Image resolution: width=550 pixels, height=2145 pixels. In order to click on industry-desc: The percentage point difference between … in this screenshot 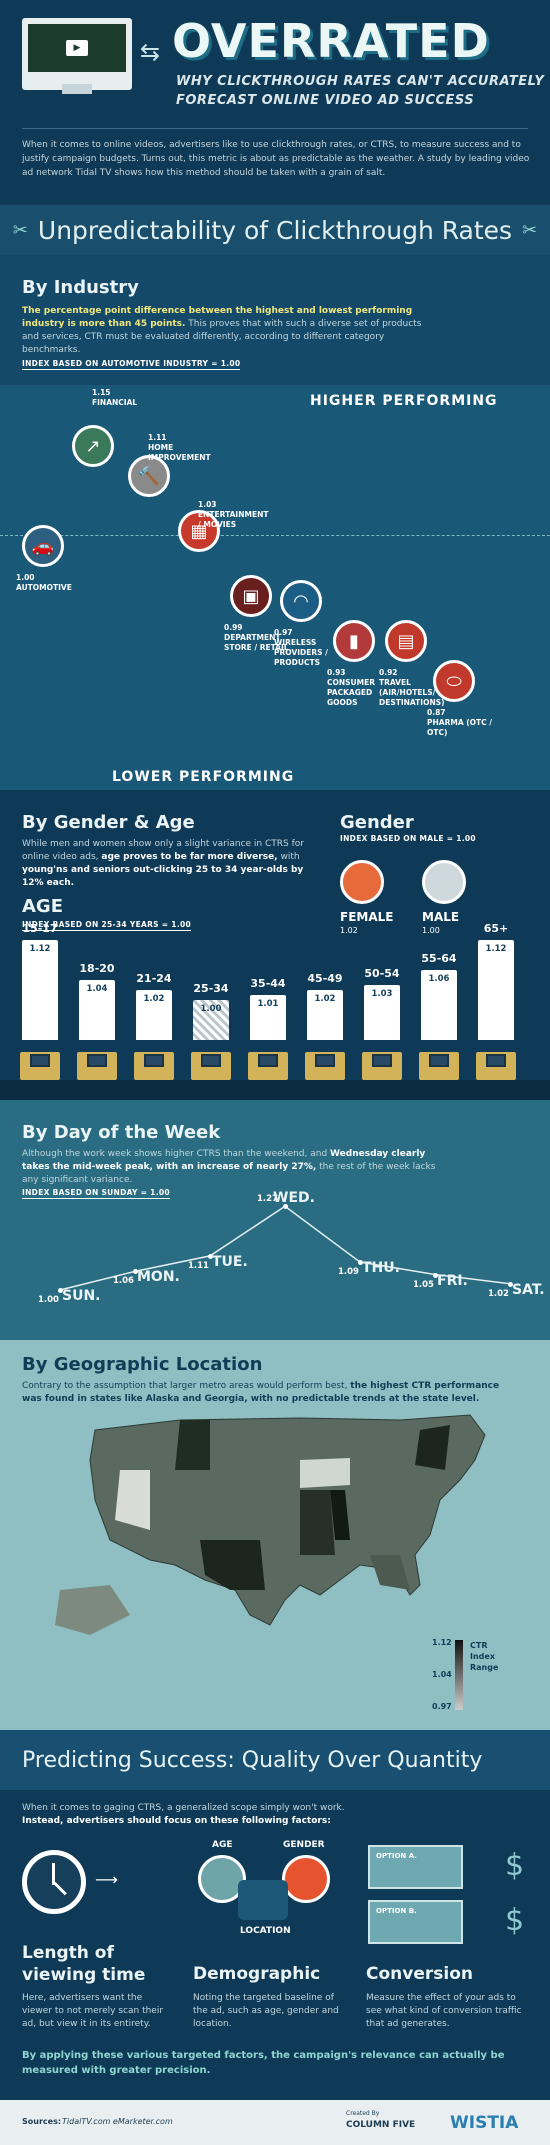, I will do `click(222, 330)`.